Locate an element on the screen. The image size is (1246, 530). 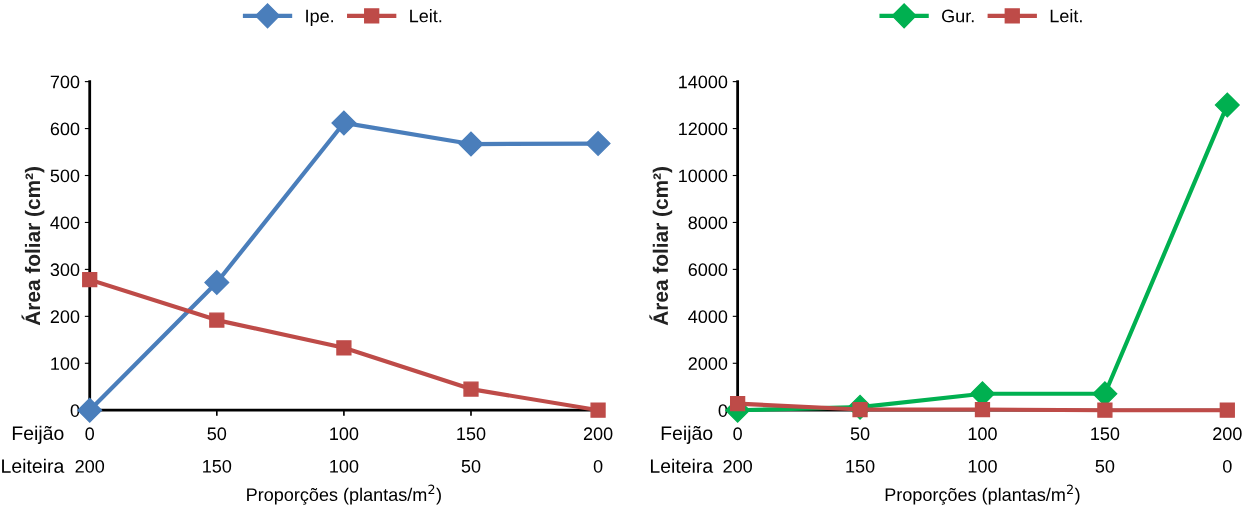
y-tick-label: 600 is located at coordinates (65, 129).